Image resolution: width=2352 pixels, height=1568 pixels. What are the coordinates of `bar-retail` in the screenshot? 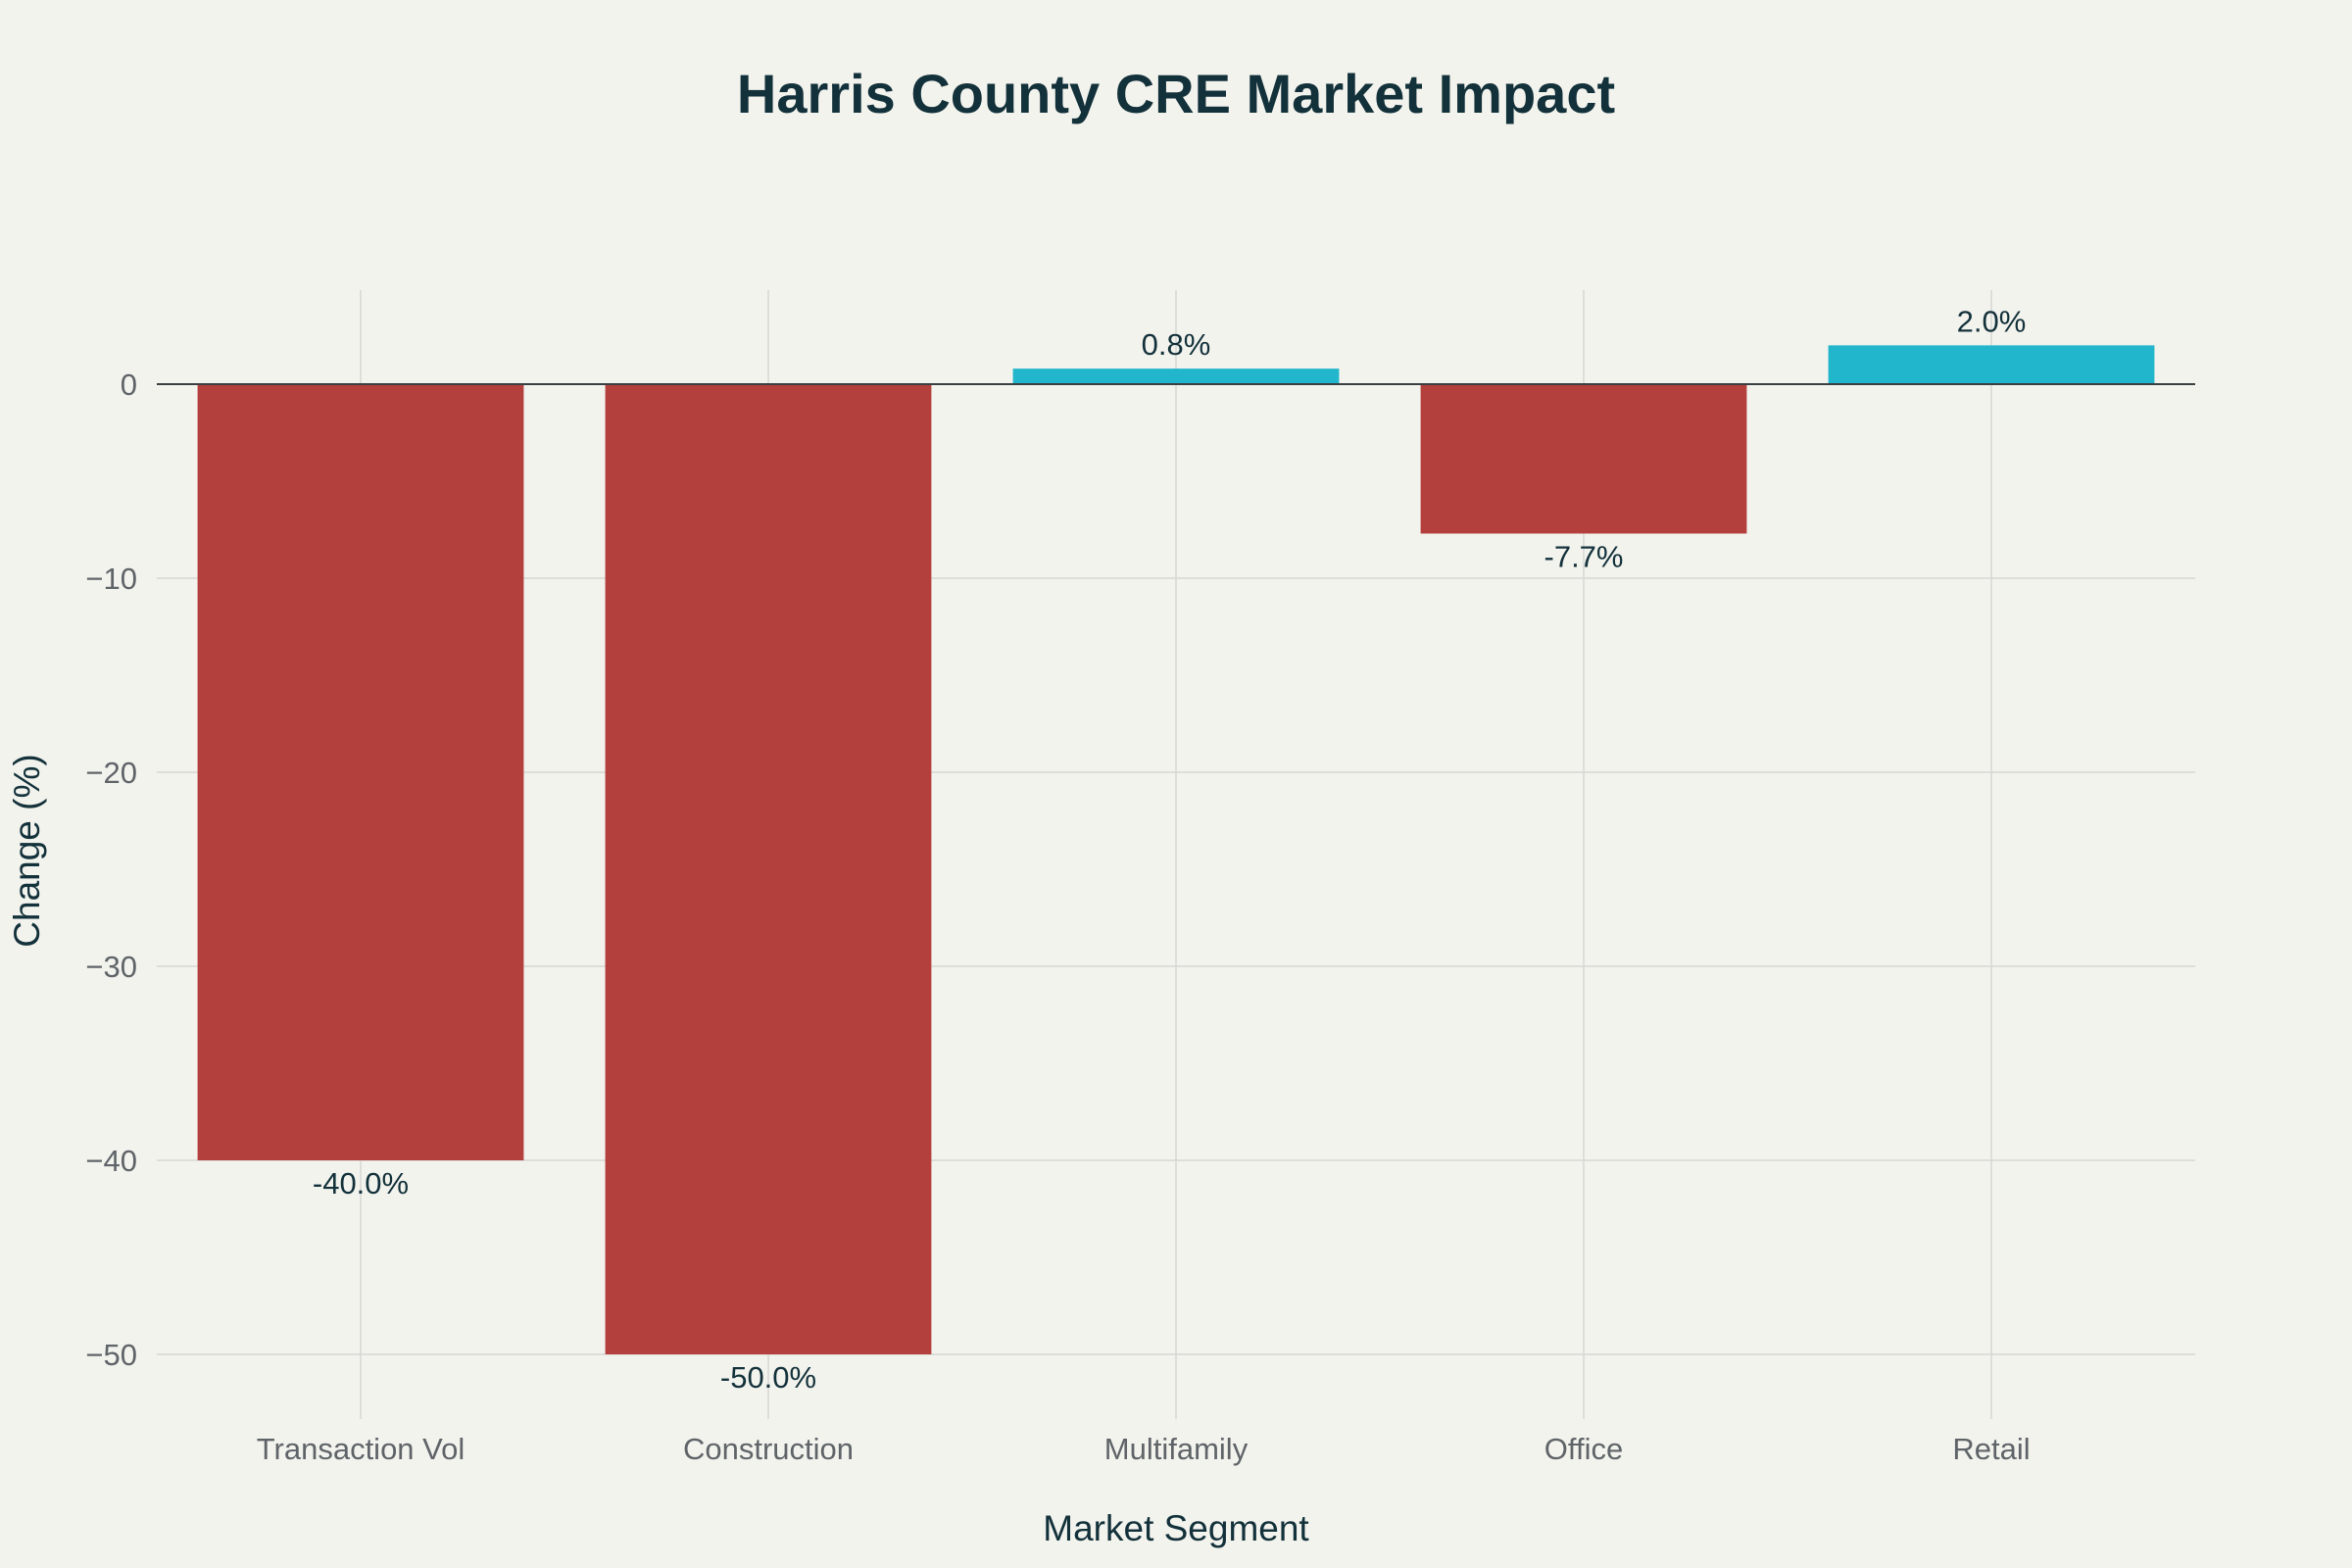 It's located at (1991, 364).